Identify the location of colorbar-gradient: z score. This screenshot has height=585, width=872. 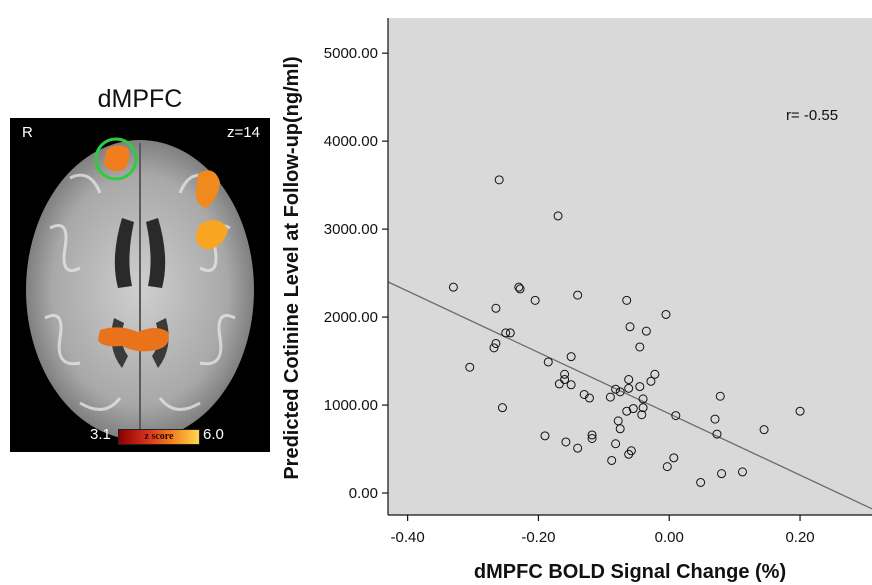
(159, 437).